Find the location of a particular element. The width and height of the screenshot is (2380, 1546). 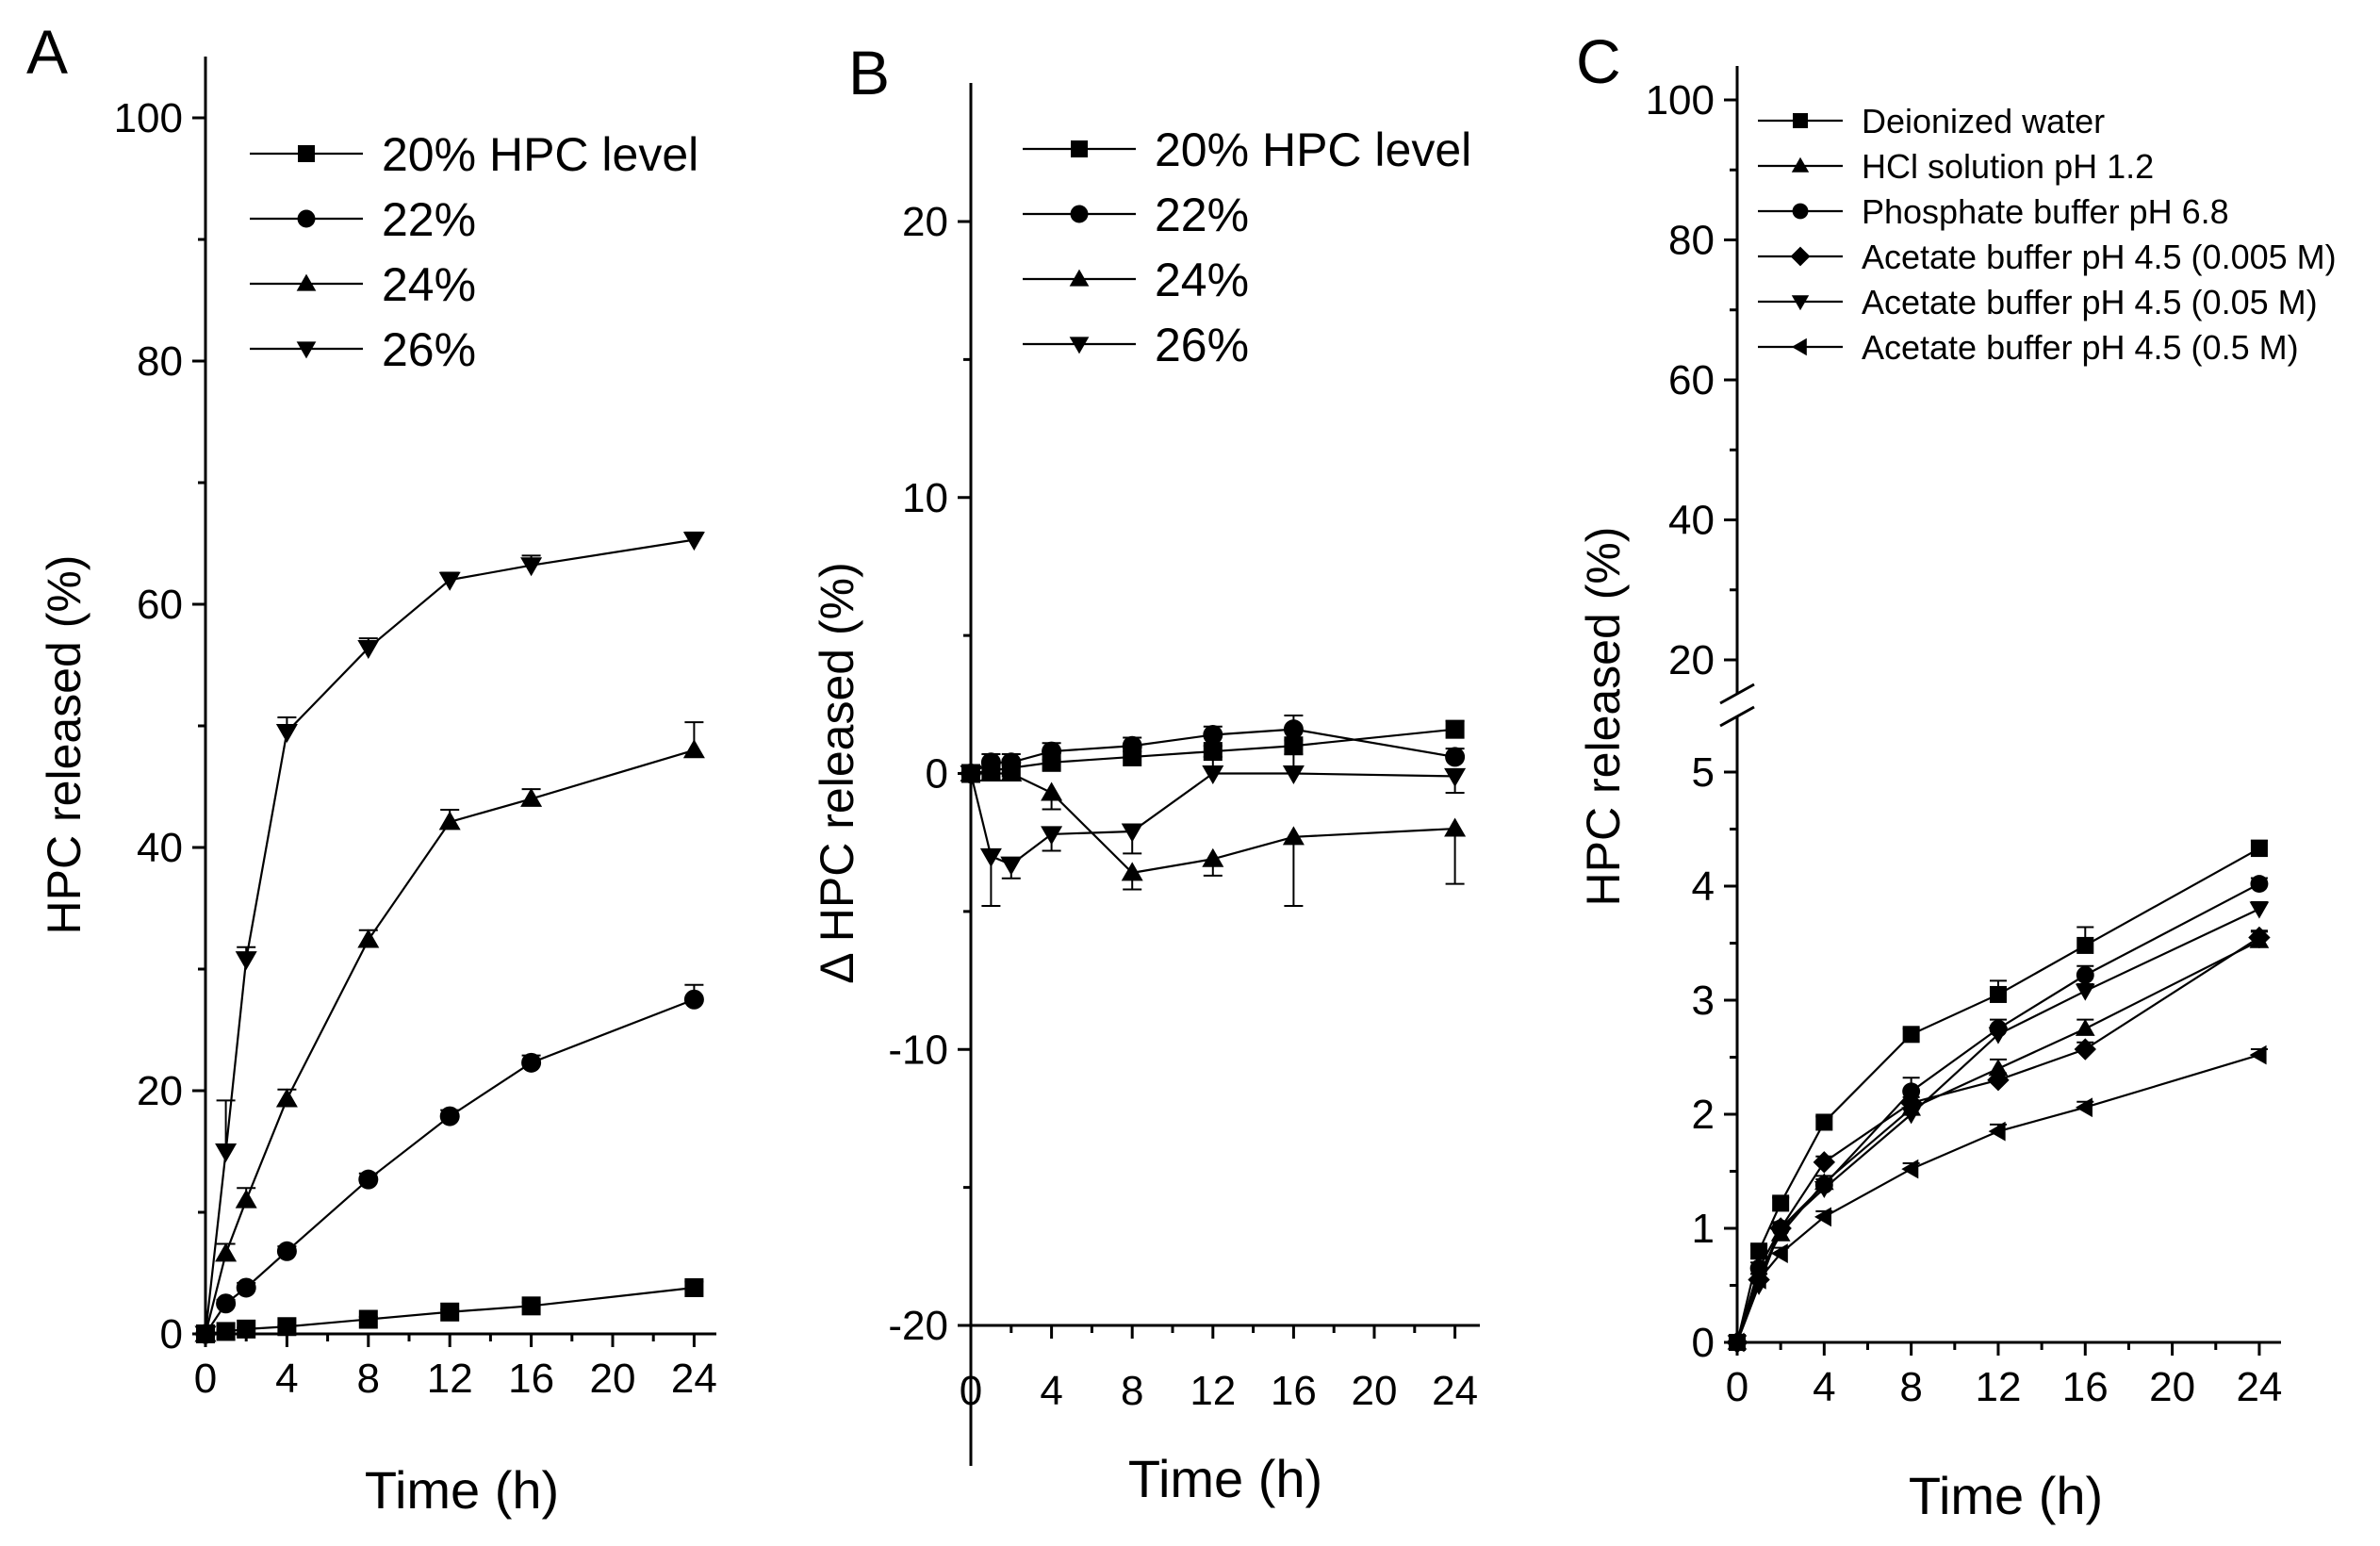

y-tick-label: 60 is located at coordinates (160, 605).